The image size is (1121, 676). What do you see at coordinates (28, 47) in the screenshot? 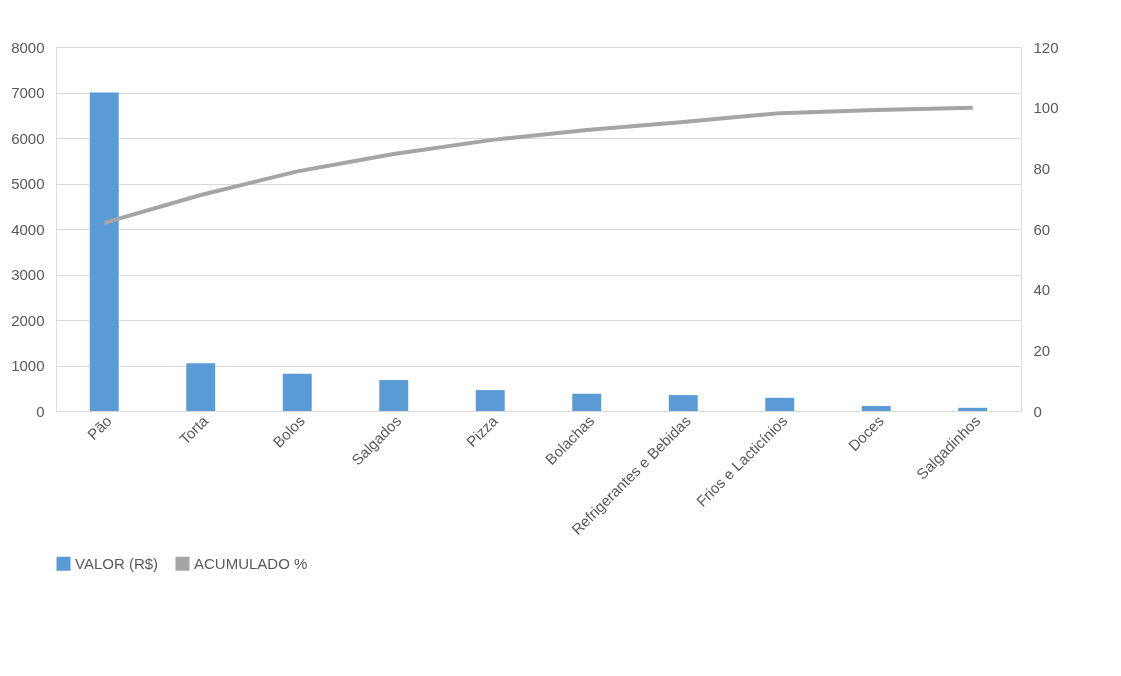
I see `y-tick-label: 8000` at bounding box center [28, 47].